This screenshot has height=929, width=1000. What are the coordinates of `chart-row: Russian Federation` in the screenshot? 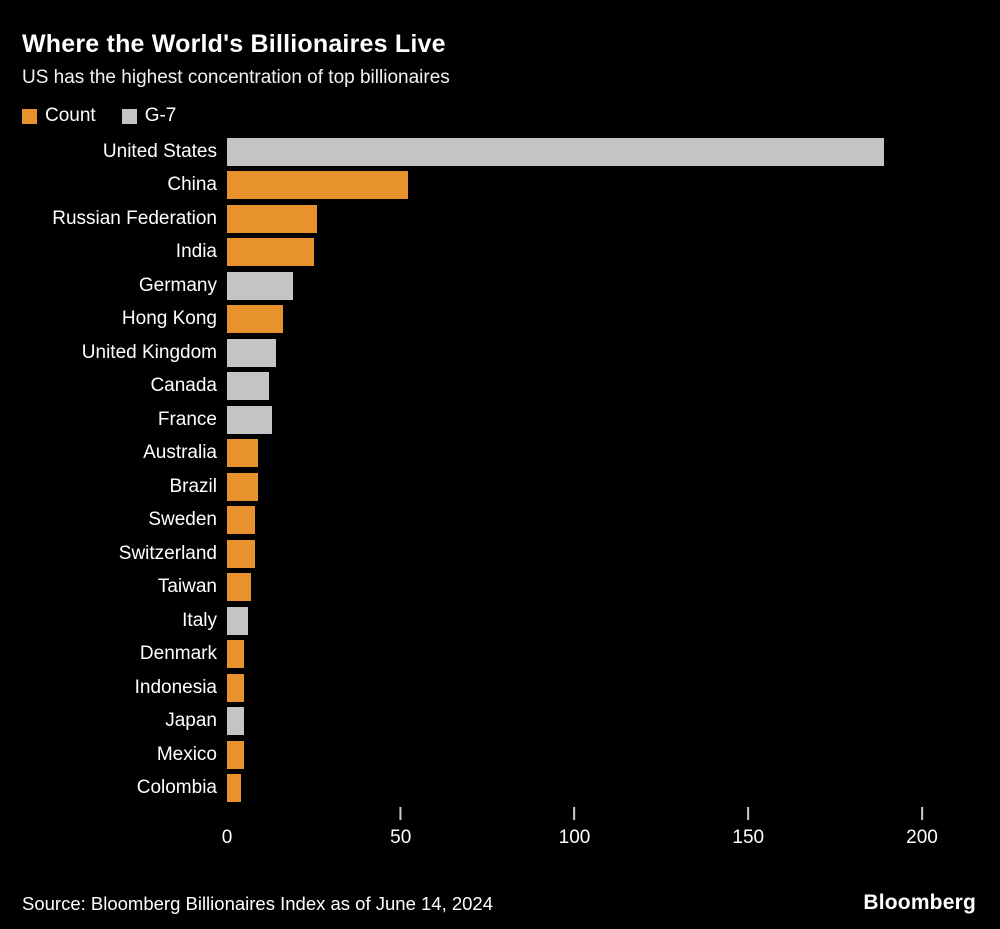 It's located at (500, 219).